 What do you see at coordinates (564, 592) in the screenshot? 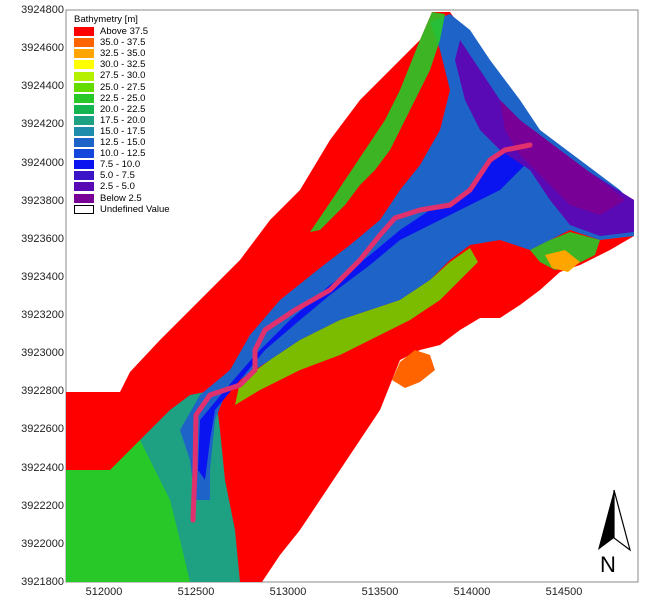
I see `x-tick-label: 514500` at bounding box center [564, 592].